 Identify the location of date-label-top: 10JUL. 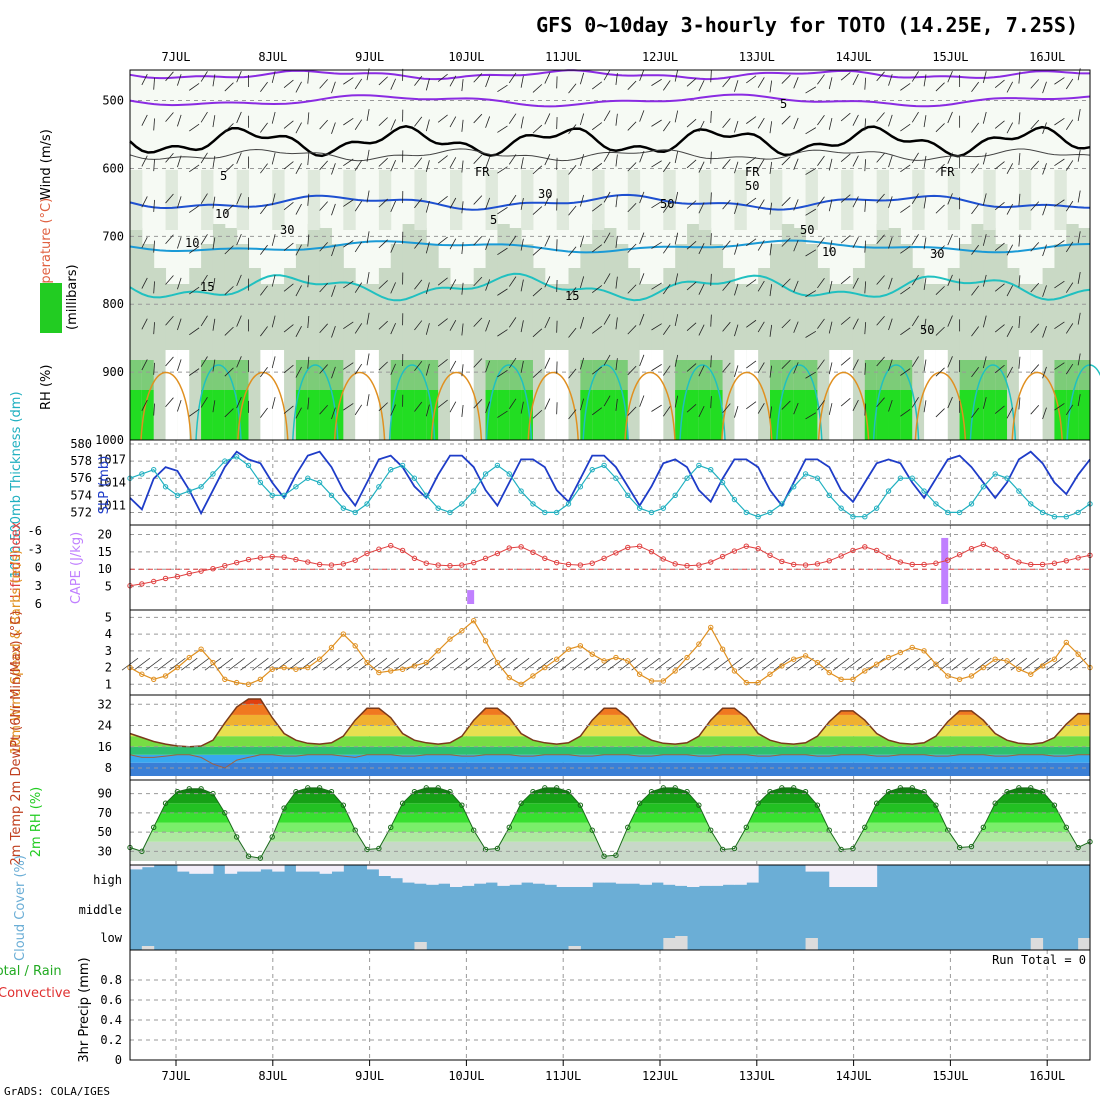
(466, 57).